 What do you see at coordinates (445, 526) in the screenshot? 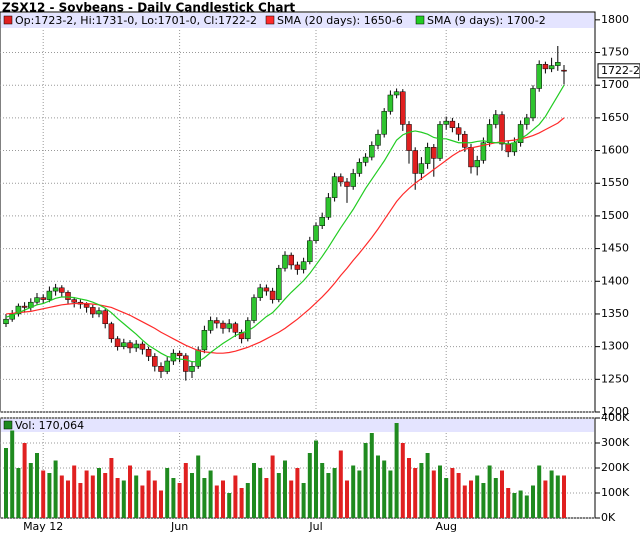
I see `x-tick-label: Aug` at bounding box center [445, 526].